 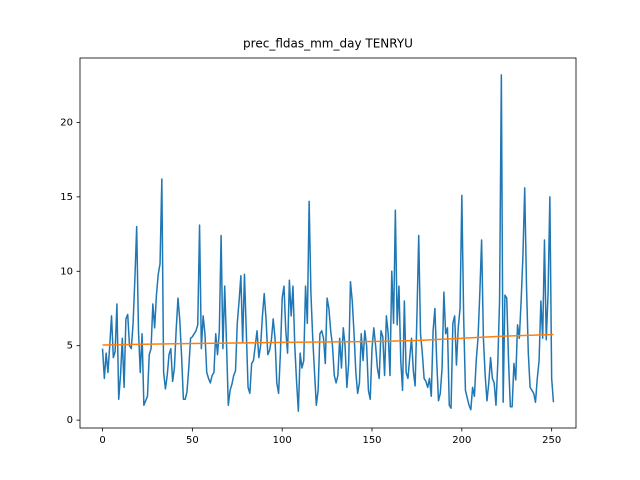 I want to click on y-tick-label: 10, so click(x=66, y=271).